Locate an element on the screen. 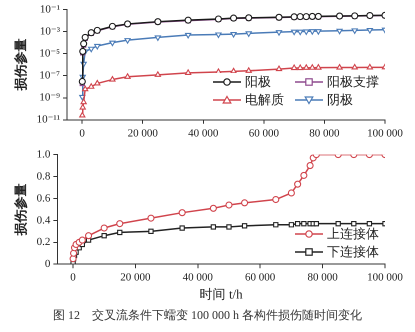 Image resolution: width=415 pixels, height=332 pixels. legend-label: 下连接体 is located at coordinates (353, 252).